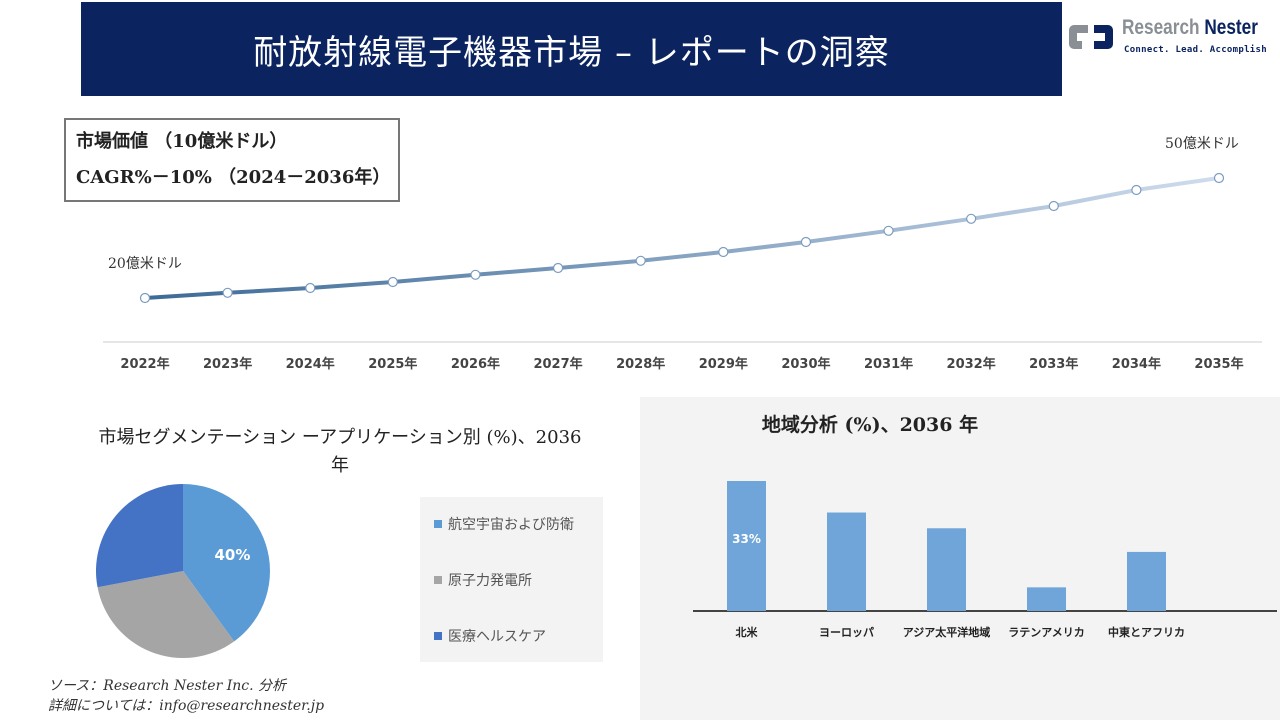  What do you see at coordinates (1053, 364) in the screenshot?
I see `x-tick-label: 2033年` at bounding box center [1053, 364].